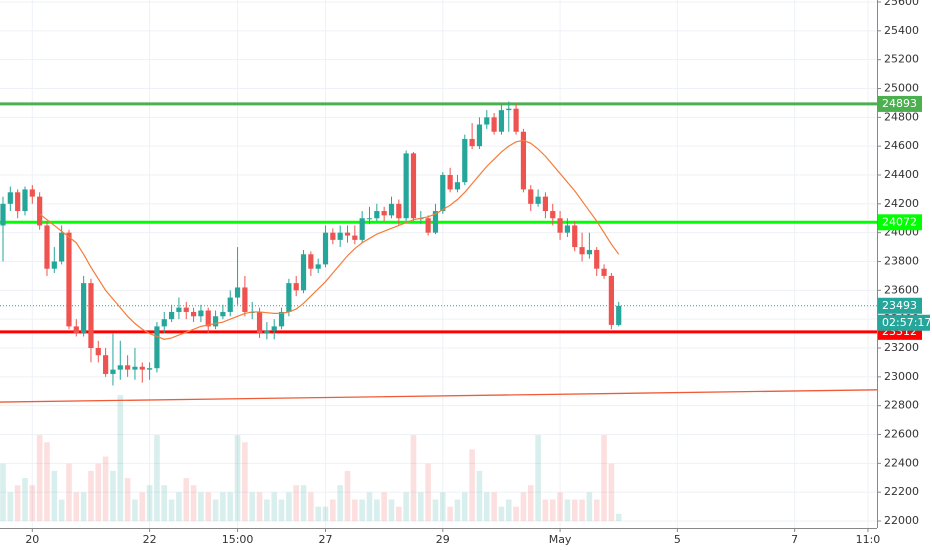 The image size is (932, 550). Describe the element at coordinates (901, 174) in the screenshot. I see `y-tick-label: 24400` at that location.